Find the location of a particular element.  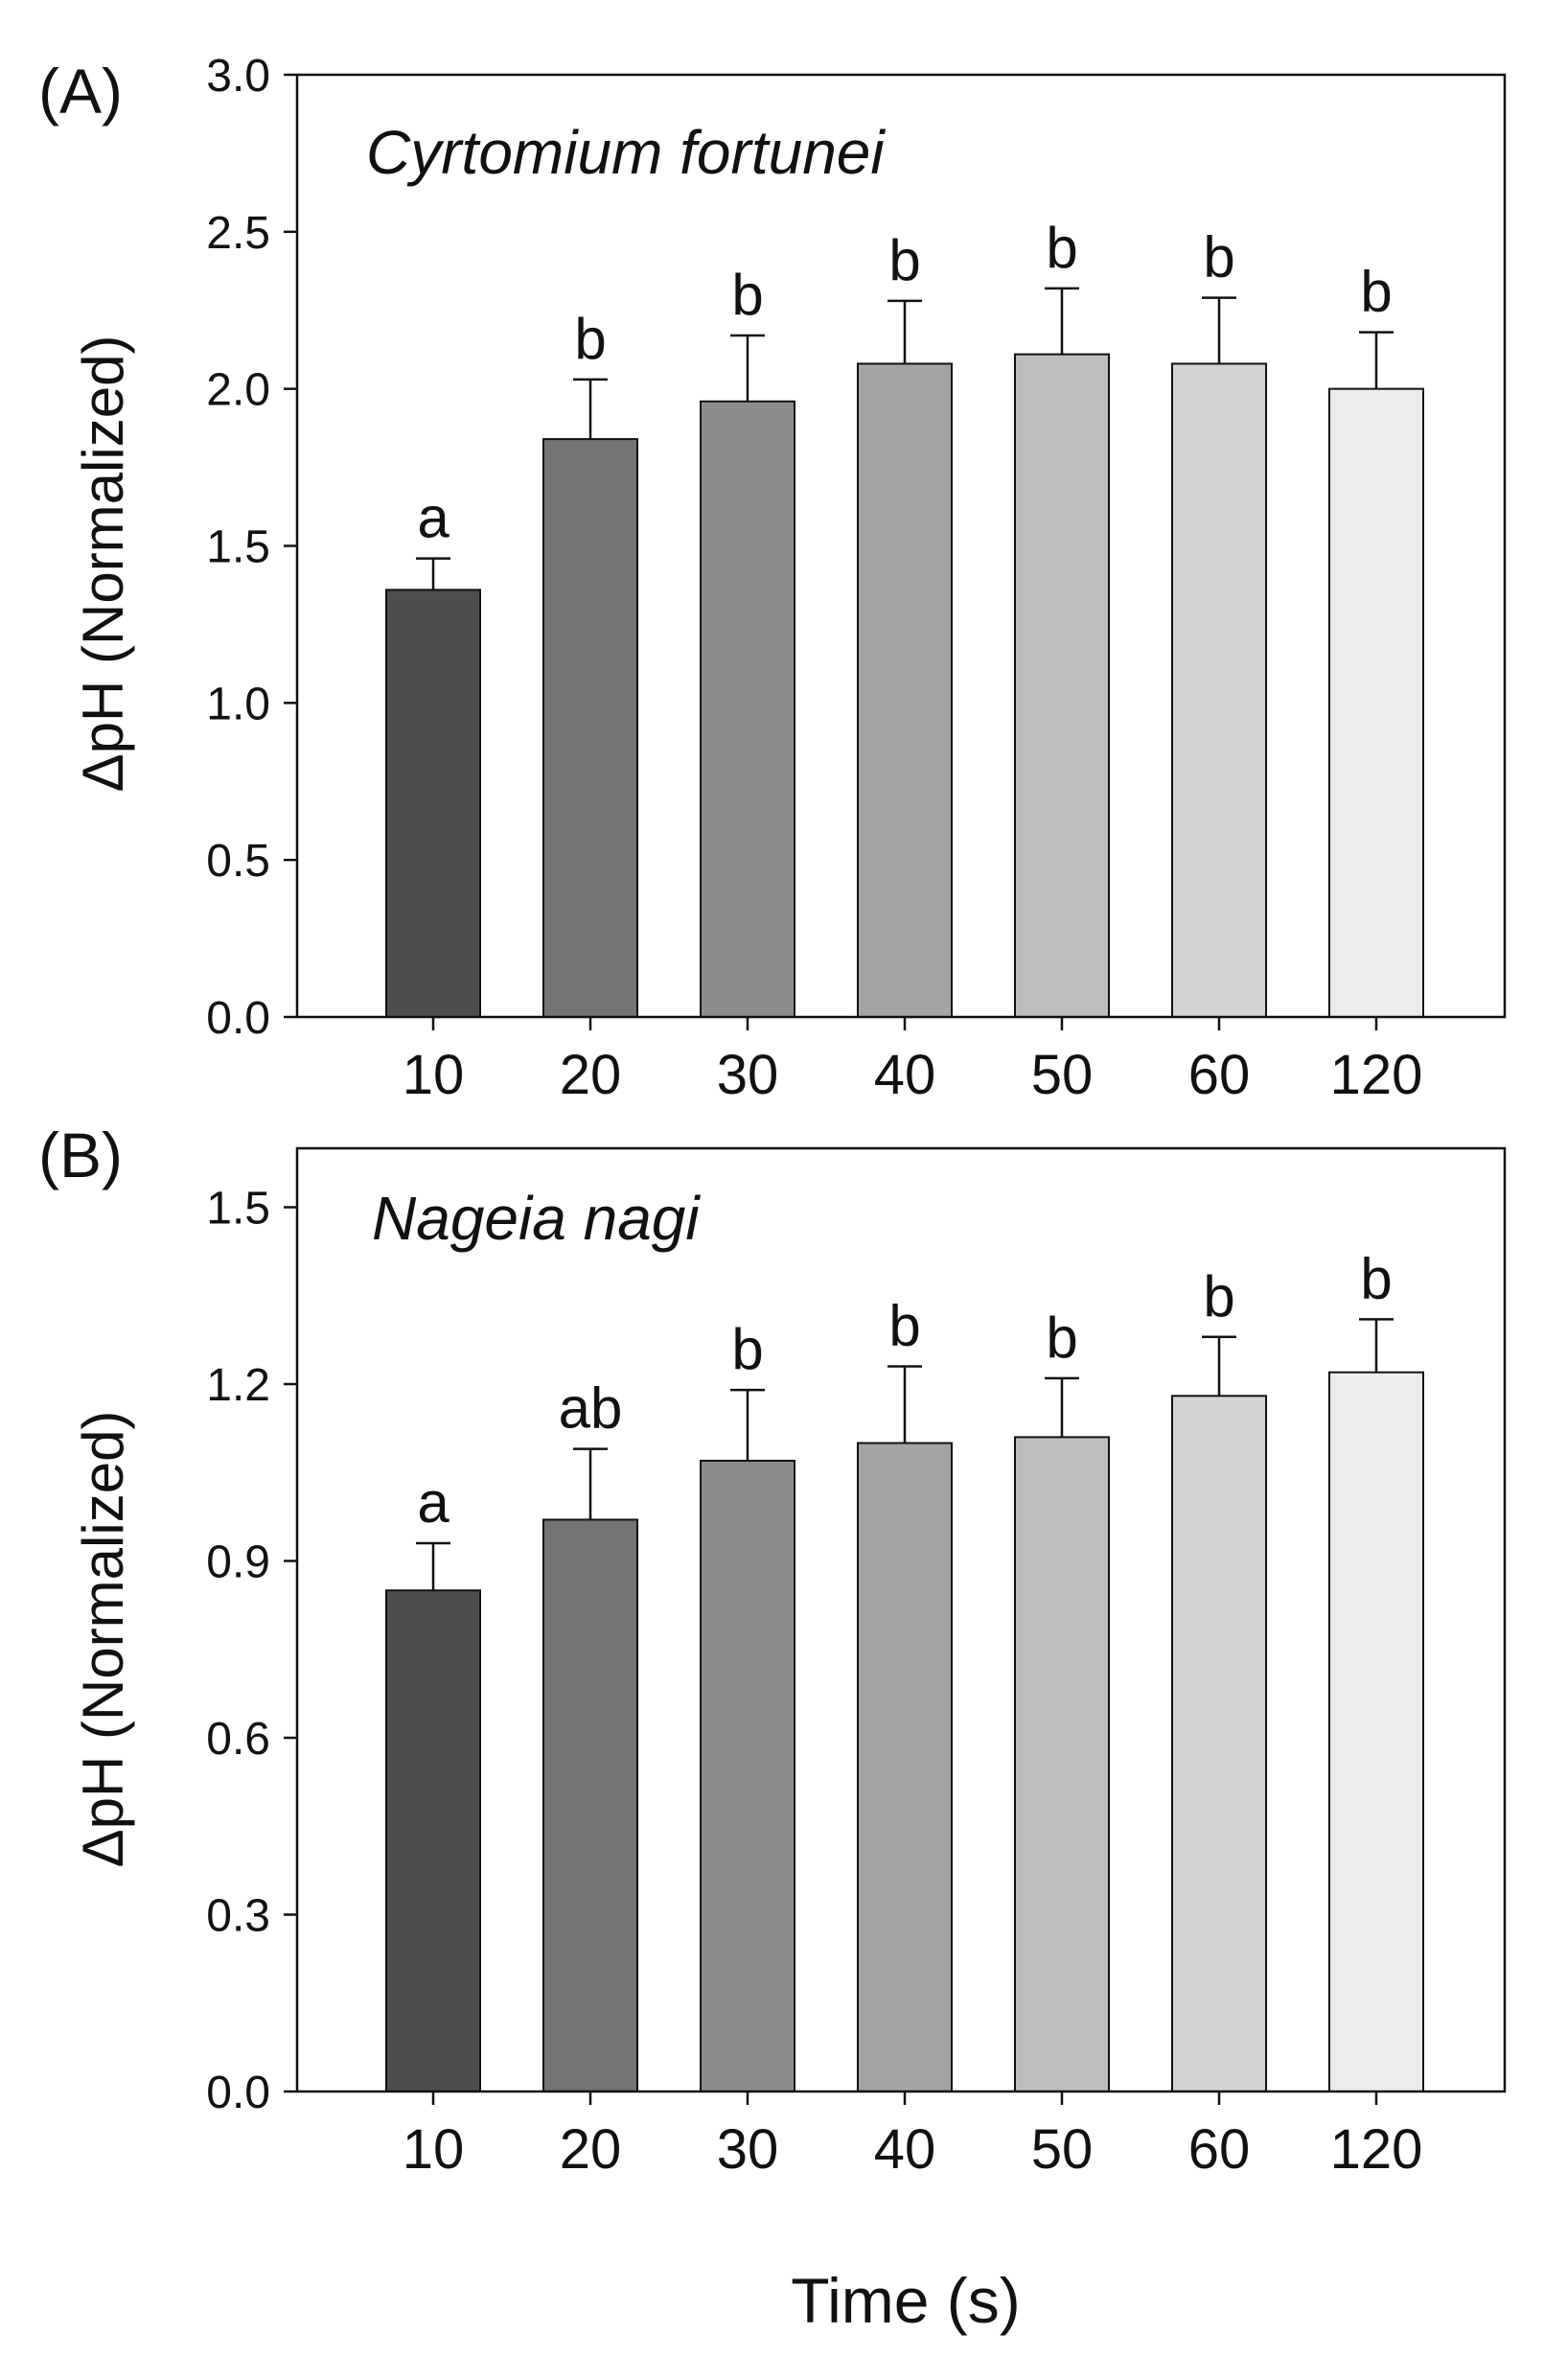

ytick-label: 3.0 is located at coordinates (238, 77).